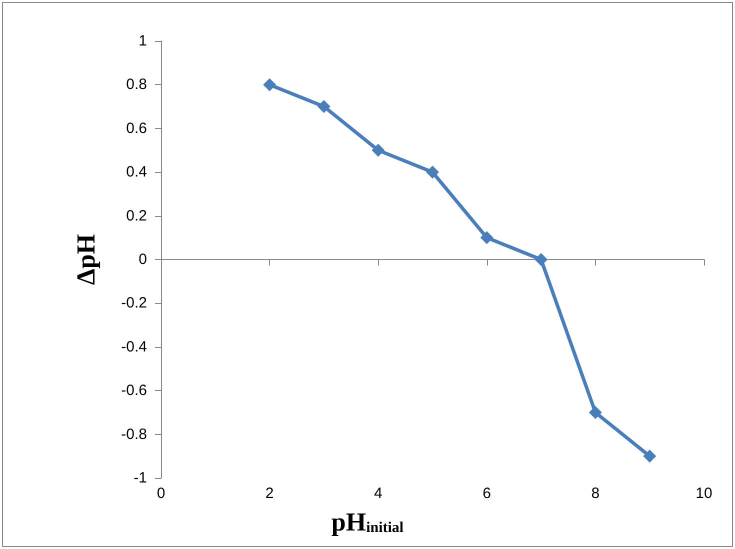 Image resolution: width=735 pixels, height=549 pixels. What do you see at coordinates (378, 493) in the screenshot?
I see `x-tick-label: 4` at bounding box center [378, 493].